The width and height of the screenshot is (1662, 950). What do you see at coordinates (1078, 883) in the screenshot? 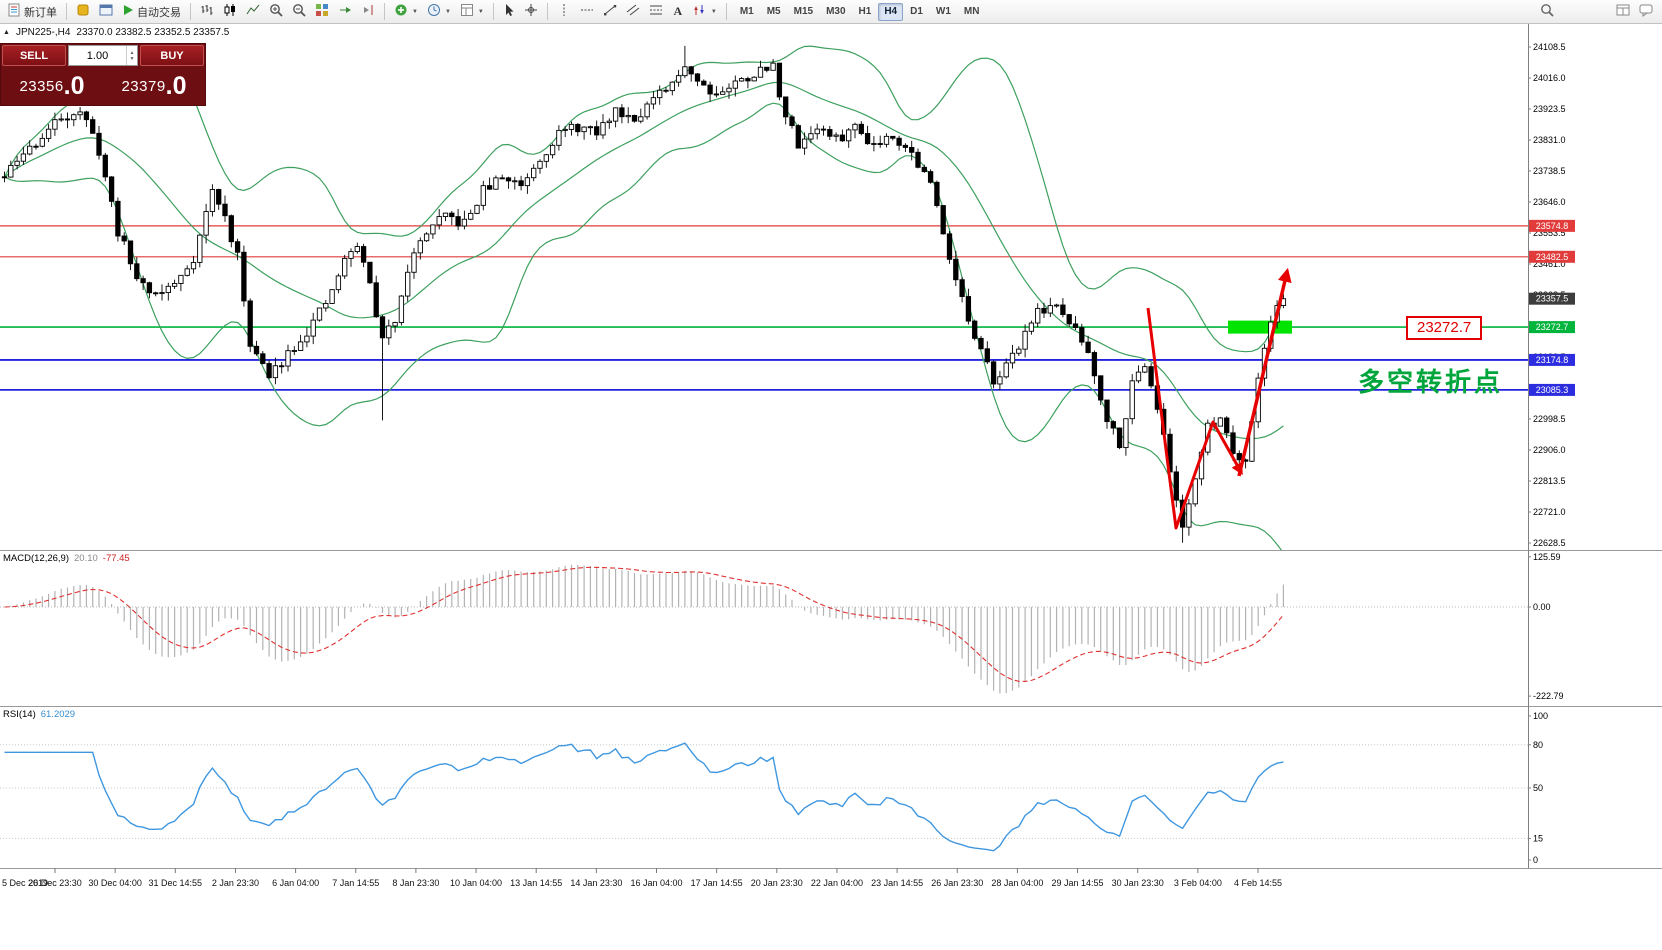
I see `svg-text: 29 Jan 14:55` at bounding box center [1078, 883].